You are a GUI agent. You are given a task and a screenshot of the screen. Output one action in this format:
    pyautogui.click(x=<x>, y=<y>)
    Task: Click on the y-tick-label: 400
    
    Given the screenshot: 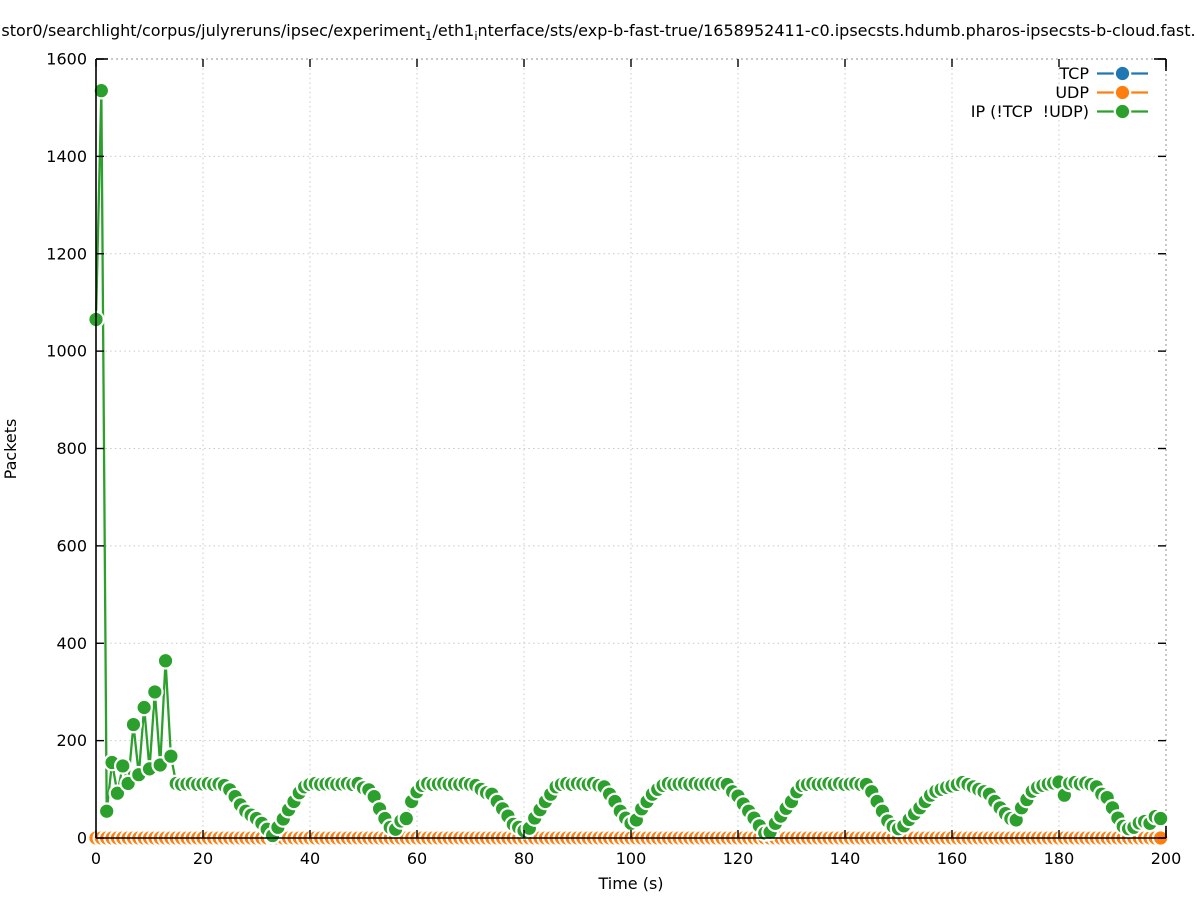 What is the action you would take?
    pyautogui.click(x=71, y=643)
    